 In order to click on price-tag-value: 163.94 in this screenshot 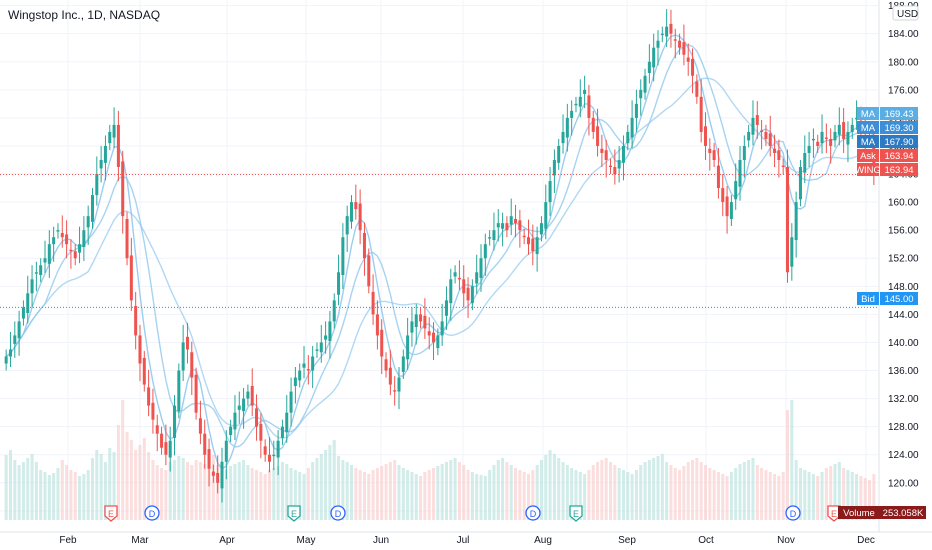, I will do `click(898, 156)`.